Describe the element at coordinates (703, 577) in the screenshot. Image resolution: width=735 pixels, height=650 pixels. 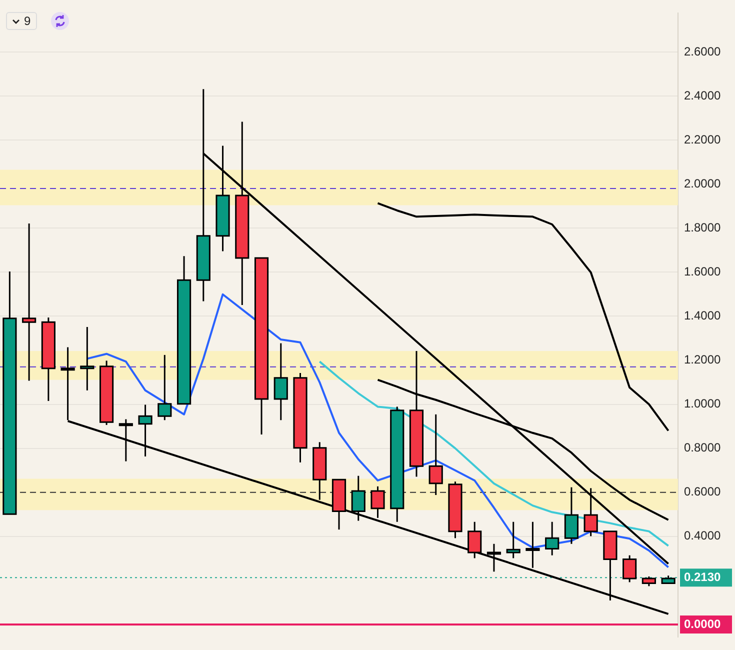
I see `ref-line-label: 0.2130` at that location.